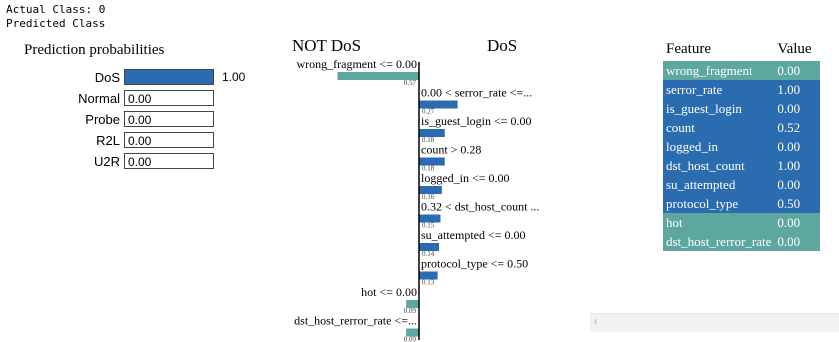 Image resolution: width=839 pixels, height=342 pixels. Describe the element at coordinates (234, 77) in the screenshot. I see `probability-value: 1.00` at that location.